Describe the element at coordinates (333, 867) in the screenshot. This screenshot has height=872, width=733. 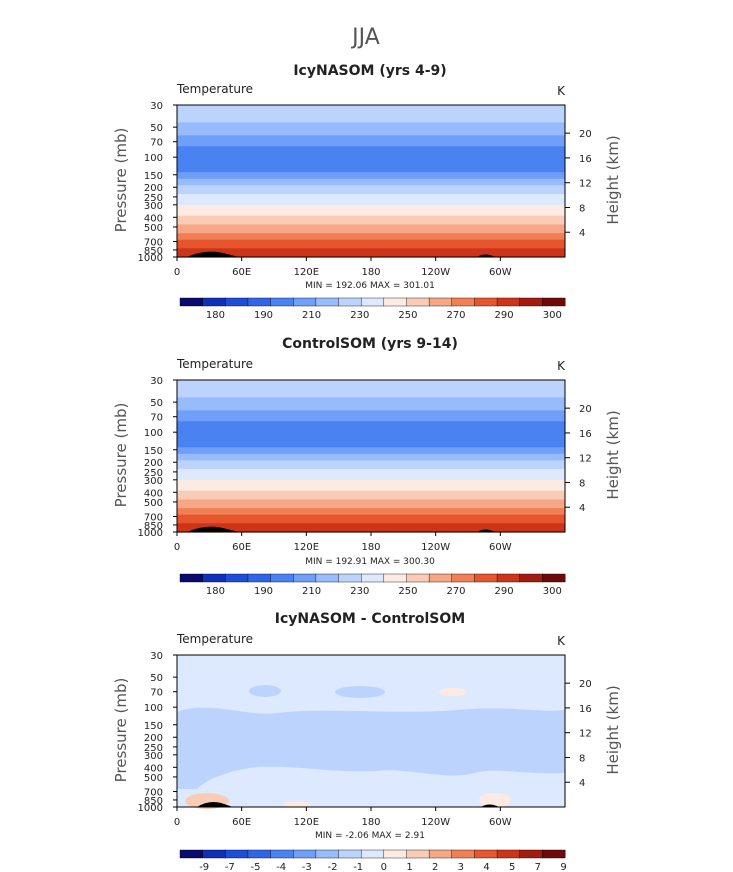
I see `colorbar-label: -2` at that location.